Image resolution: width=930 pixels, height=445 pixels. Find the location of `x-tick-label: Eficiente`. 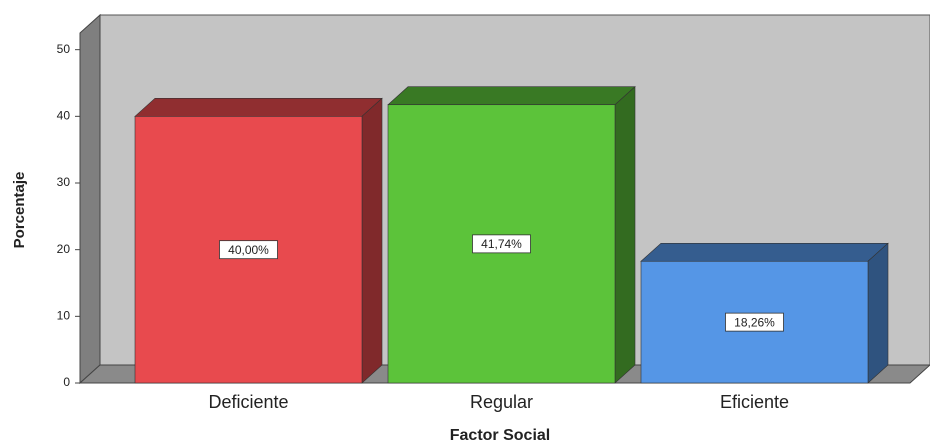

x-tick-label: Eficiente is located at coordinates (754, 402).